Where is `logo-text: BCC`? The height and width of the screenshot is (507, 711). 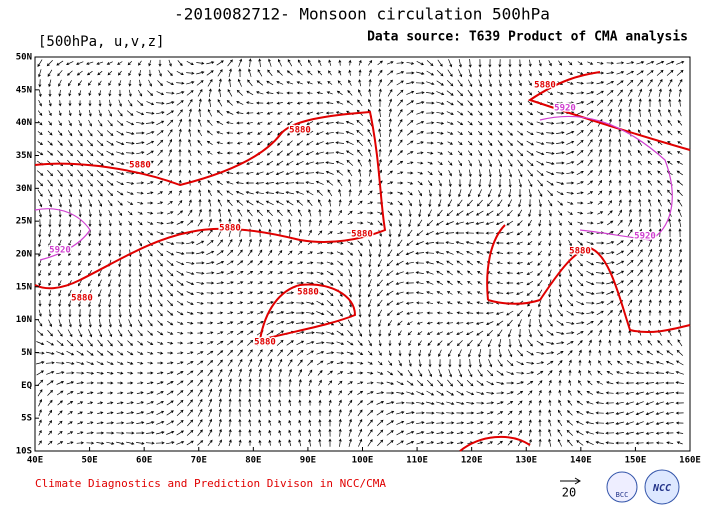
logo-text: BCC is located at coordinates (622, 495).